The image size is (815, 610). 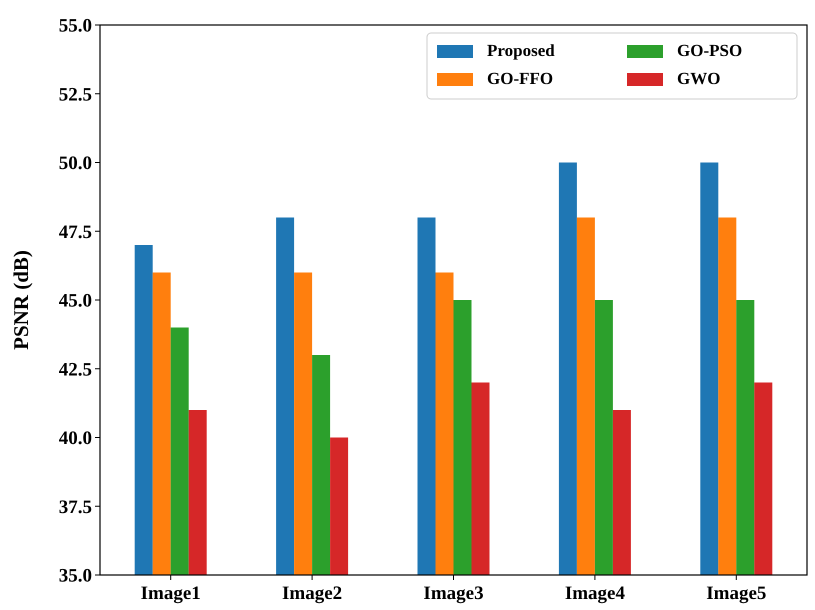 I want to click on legend-label: GO-FFO, so click(x=520, y=78).